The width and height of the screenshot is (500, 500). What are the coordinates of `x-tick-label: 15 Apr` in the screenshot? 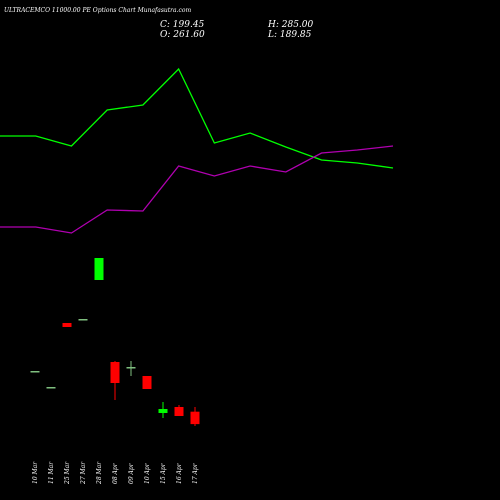 It's located at (163, 473).